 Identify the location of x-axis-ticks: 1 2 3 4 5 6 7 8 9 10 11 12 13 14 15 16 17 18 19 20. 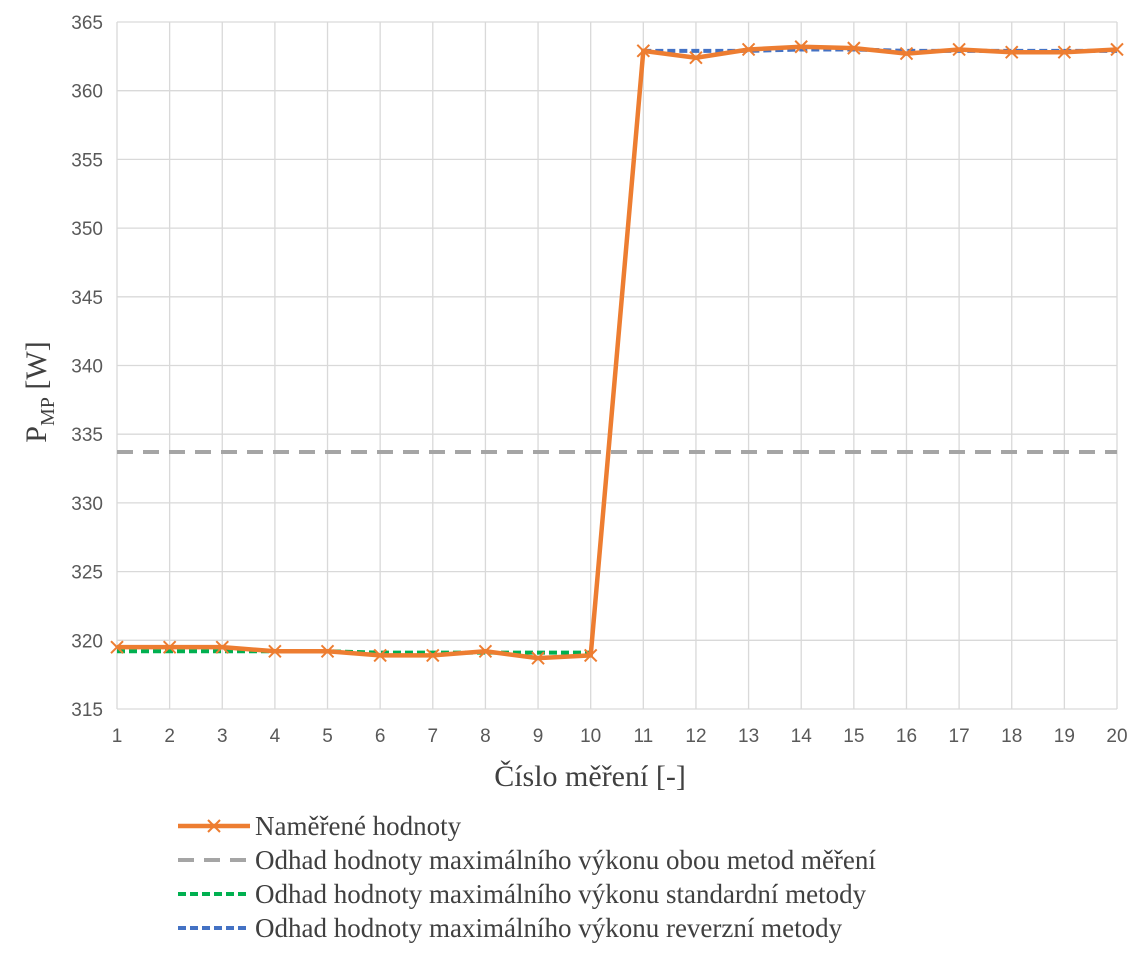
(620, 736).